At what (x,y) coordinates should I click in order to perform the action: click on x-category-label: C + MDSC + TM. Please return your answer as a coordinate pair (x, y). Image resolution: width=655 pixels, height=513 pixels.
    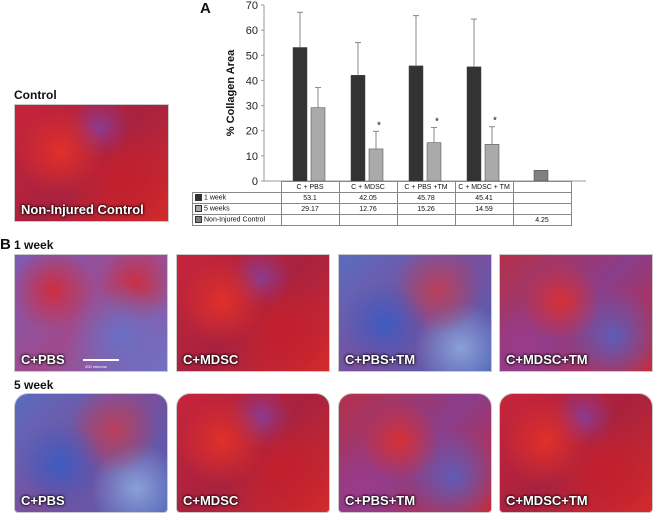
    Looking at the image, I should click on (484, 187).